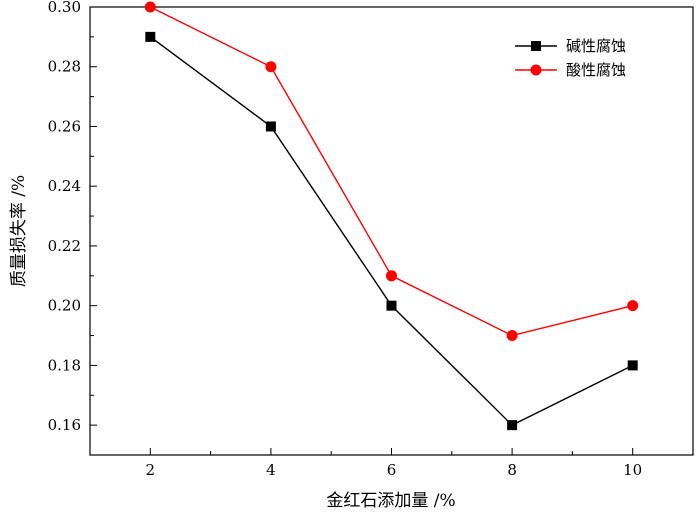  Describe the element at coordinates (64, 425) in the screenshot. I see `y-tick-label: 0.16` at that location.